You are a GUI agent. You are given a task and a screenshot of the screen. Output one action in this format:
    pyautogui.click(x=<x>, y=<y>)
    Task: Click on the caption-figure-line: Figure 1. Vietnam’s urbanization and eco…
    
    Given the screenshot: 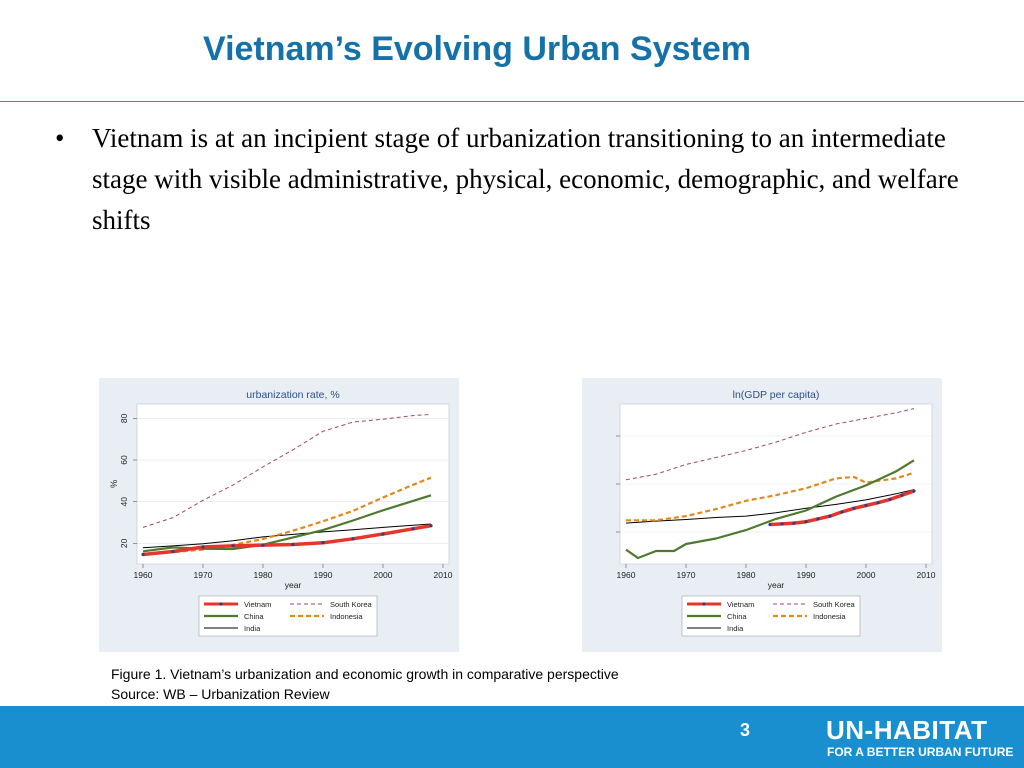 What is the action you would take?
    pyautogui.click(x=365, y=674)
    